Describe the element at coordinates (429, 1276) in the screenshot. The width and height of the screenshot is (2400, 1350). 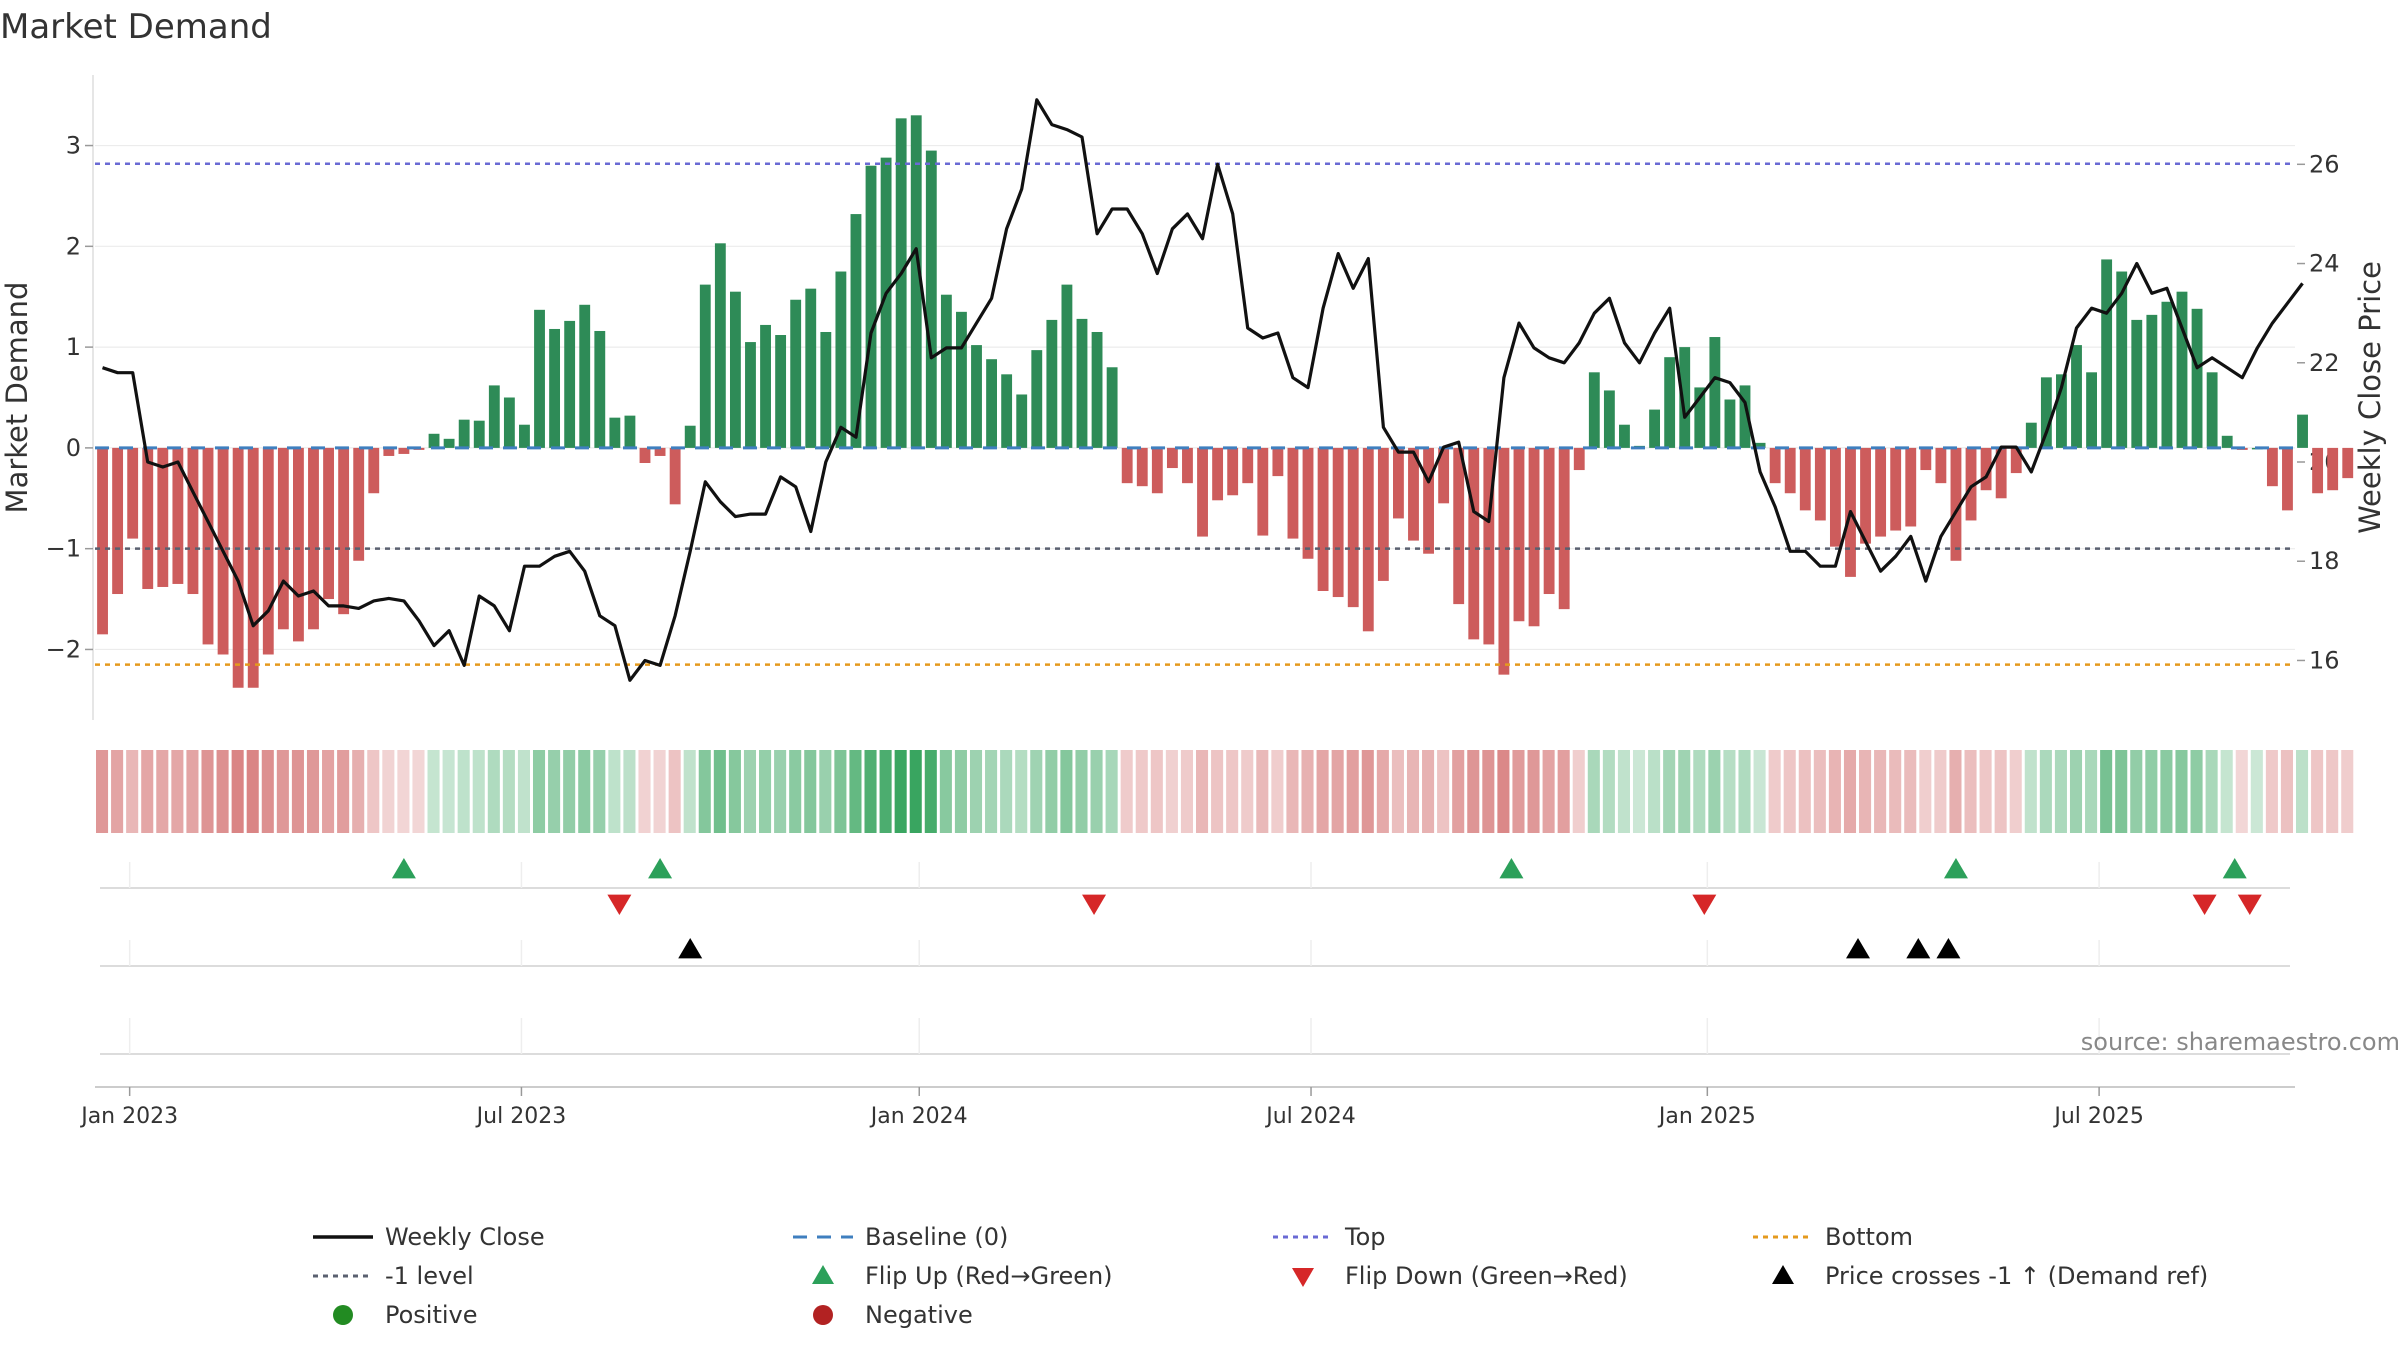
I see `legend-label: -1 level` at that location.